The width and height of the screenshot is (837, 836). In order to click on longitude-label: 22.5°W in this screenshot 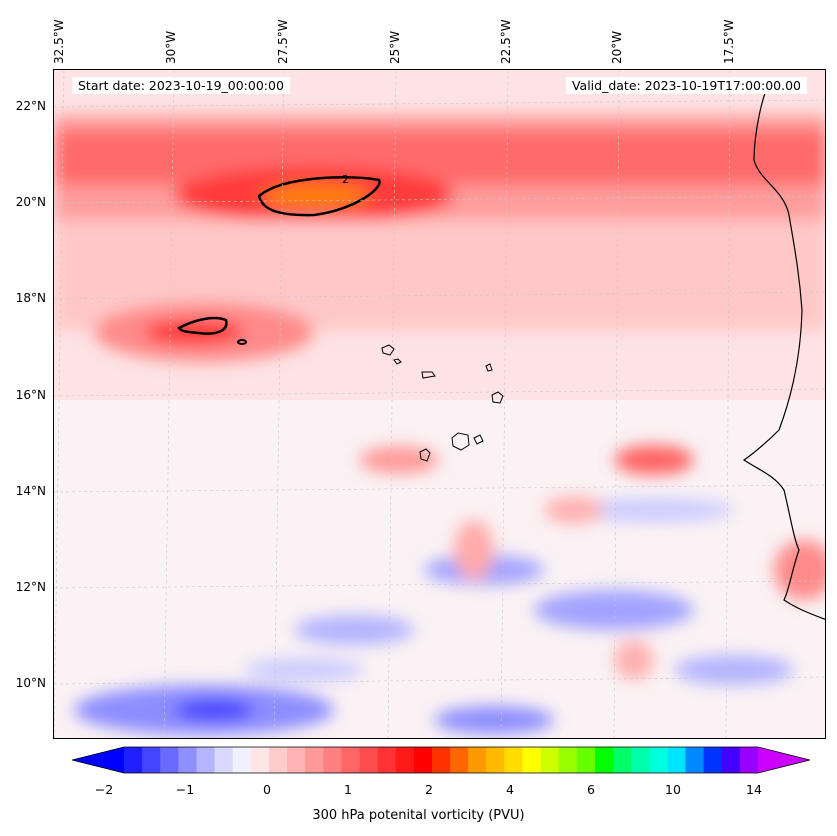, I will do `click(506, 41)`.